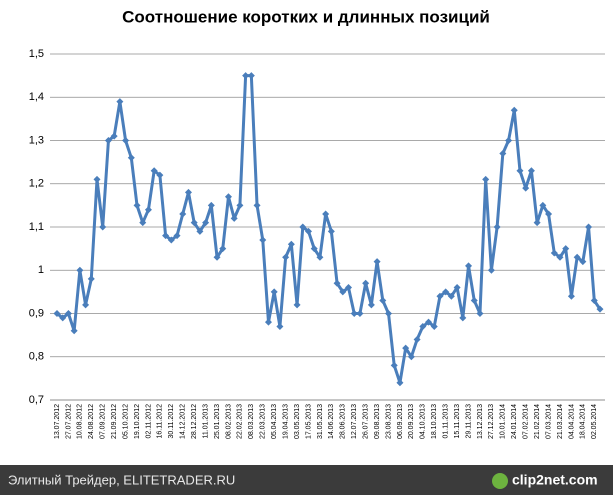 Image resolution: width=613 pixels, height=495 pixels. What do you see at coordinates (526, 421) in the screenshot?
I see `x-tick-label: 07.02.2014` at bounding box center [526, 421].